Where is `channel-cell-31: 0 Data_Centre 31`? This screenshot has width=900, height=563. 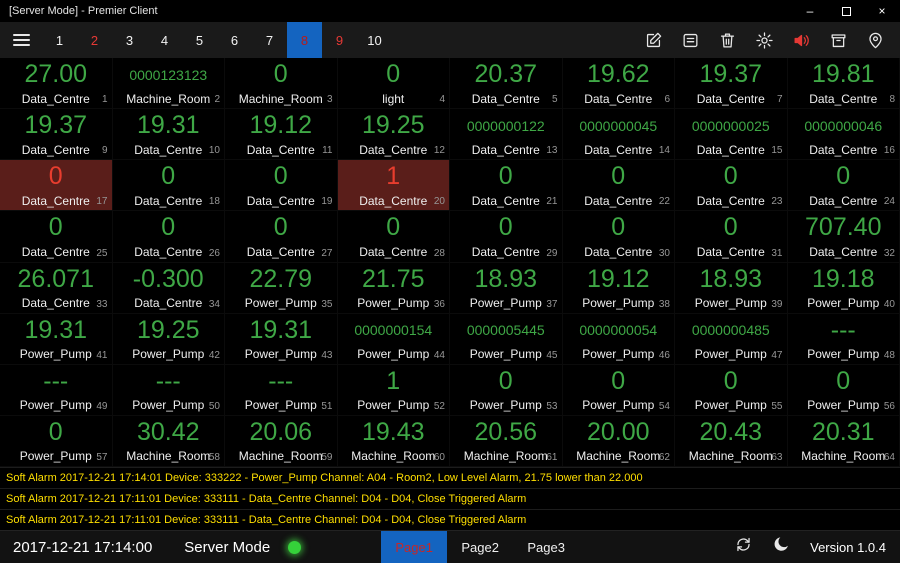
channel-cell-31: 0 Data_Centre 31 is located at coordinates (731, 237).